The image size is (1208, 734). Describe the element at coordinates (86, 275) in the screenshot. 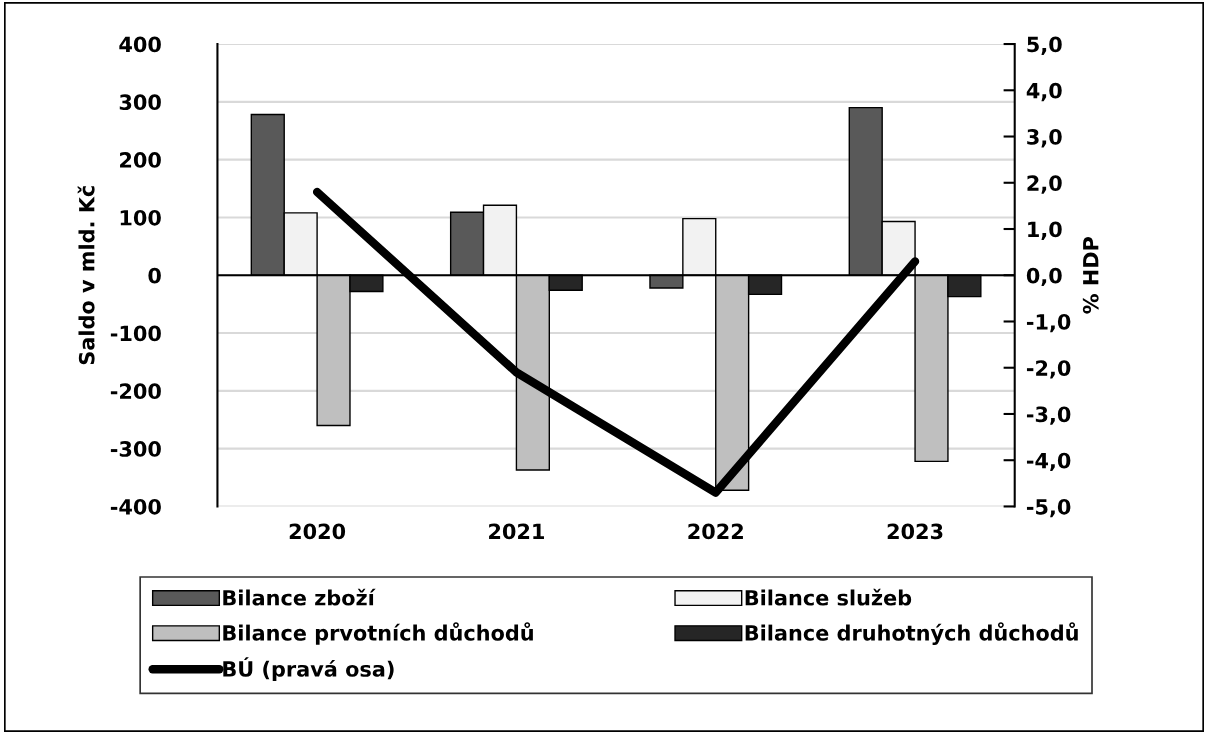

I see `y-axis-title: Saldo v mld. Kč` at that location.